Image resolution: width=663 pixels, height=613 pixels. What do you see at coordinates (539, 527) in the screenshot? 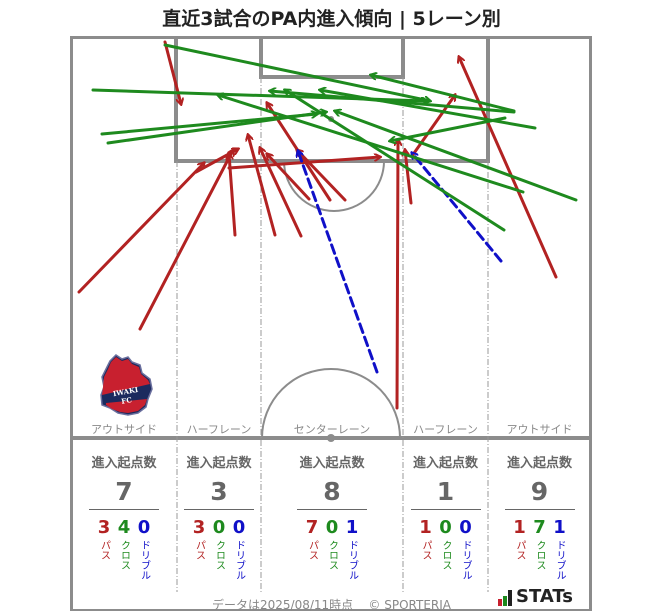
I see `cross-count: 7` at bounding box center [539, 527].